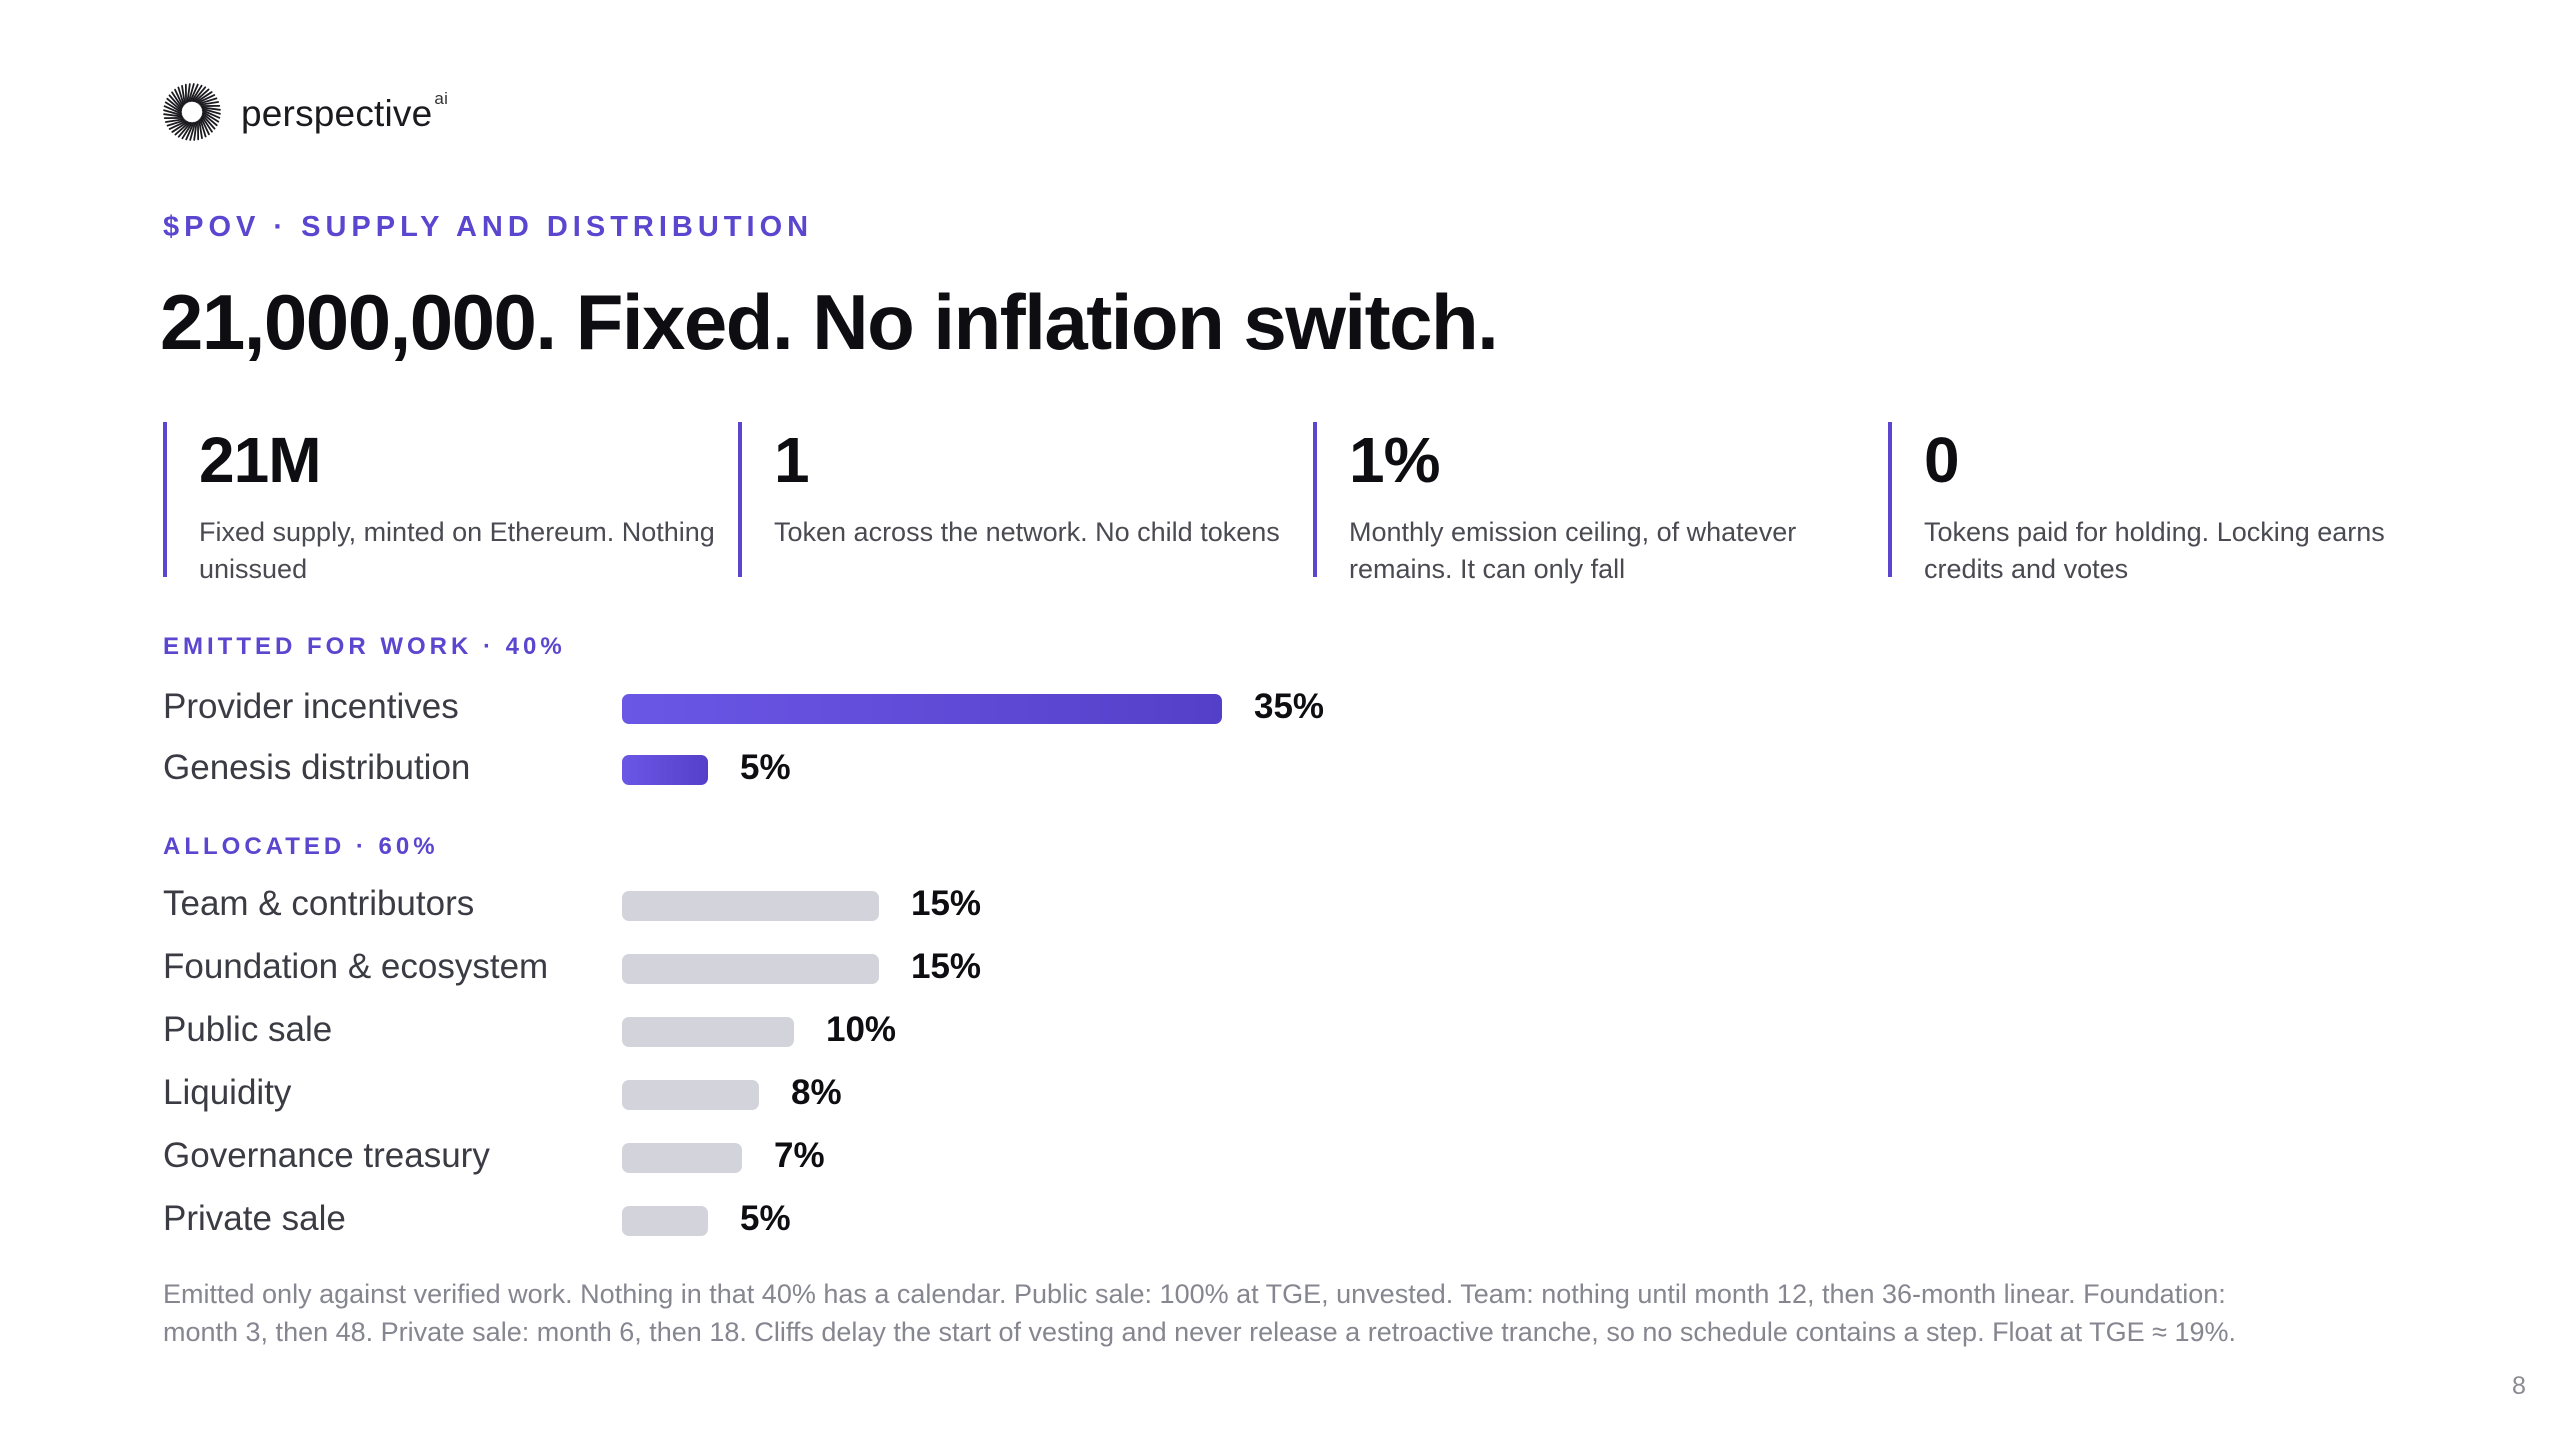 The width and height of the screenshot is (2560, 1440). What do you see at coordinates (913, 1030) in the screenshot?
I see `bar-row: Public sale 10%` at bounding box center [913, 1030].